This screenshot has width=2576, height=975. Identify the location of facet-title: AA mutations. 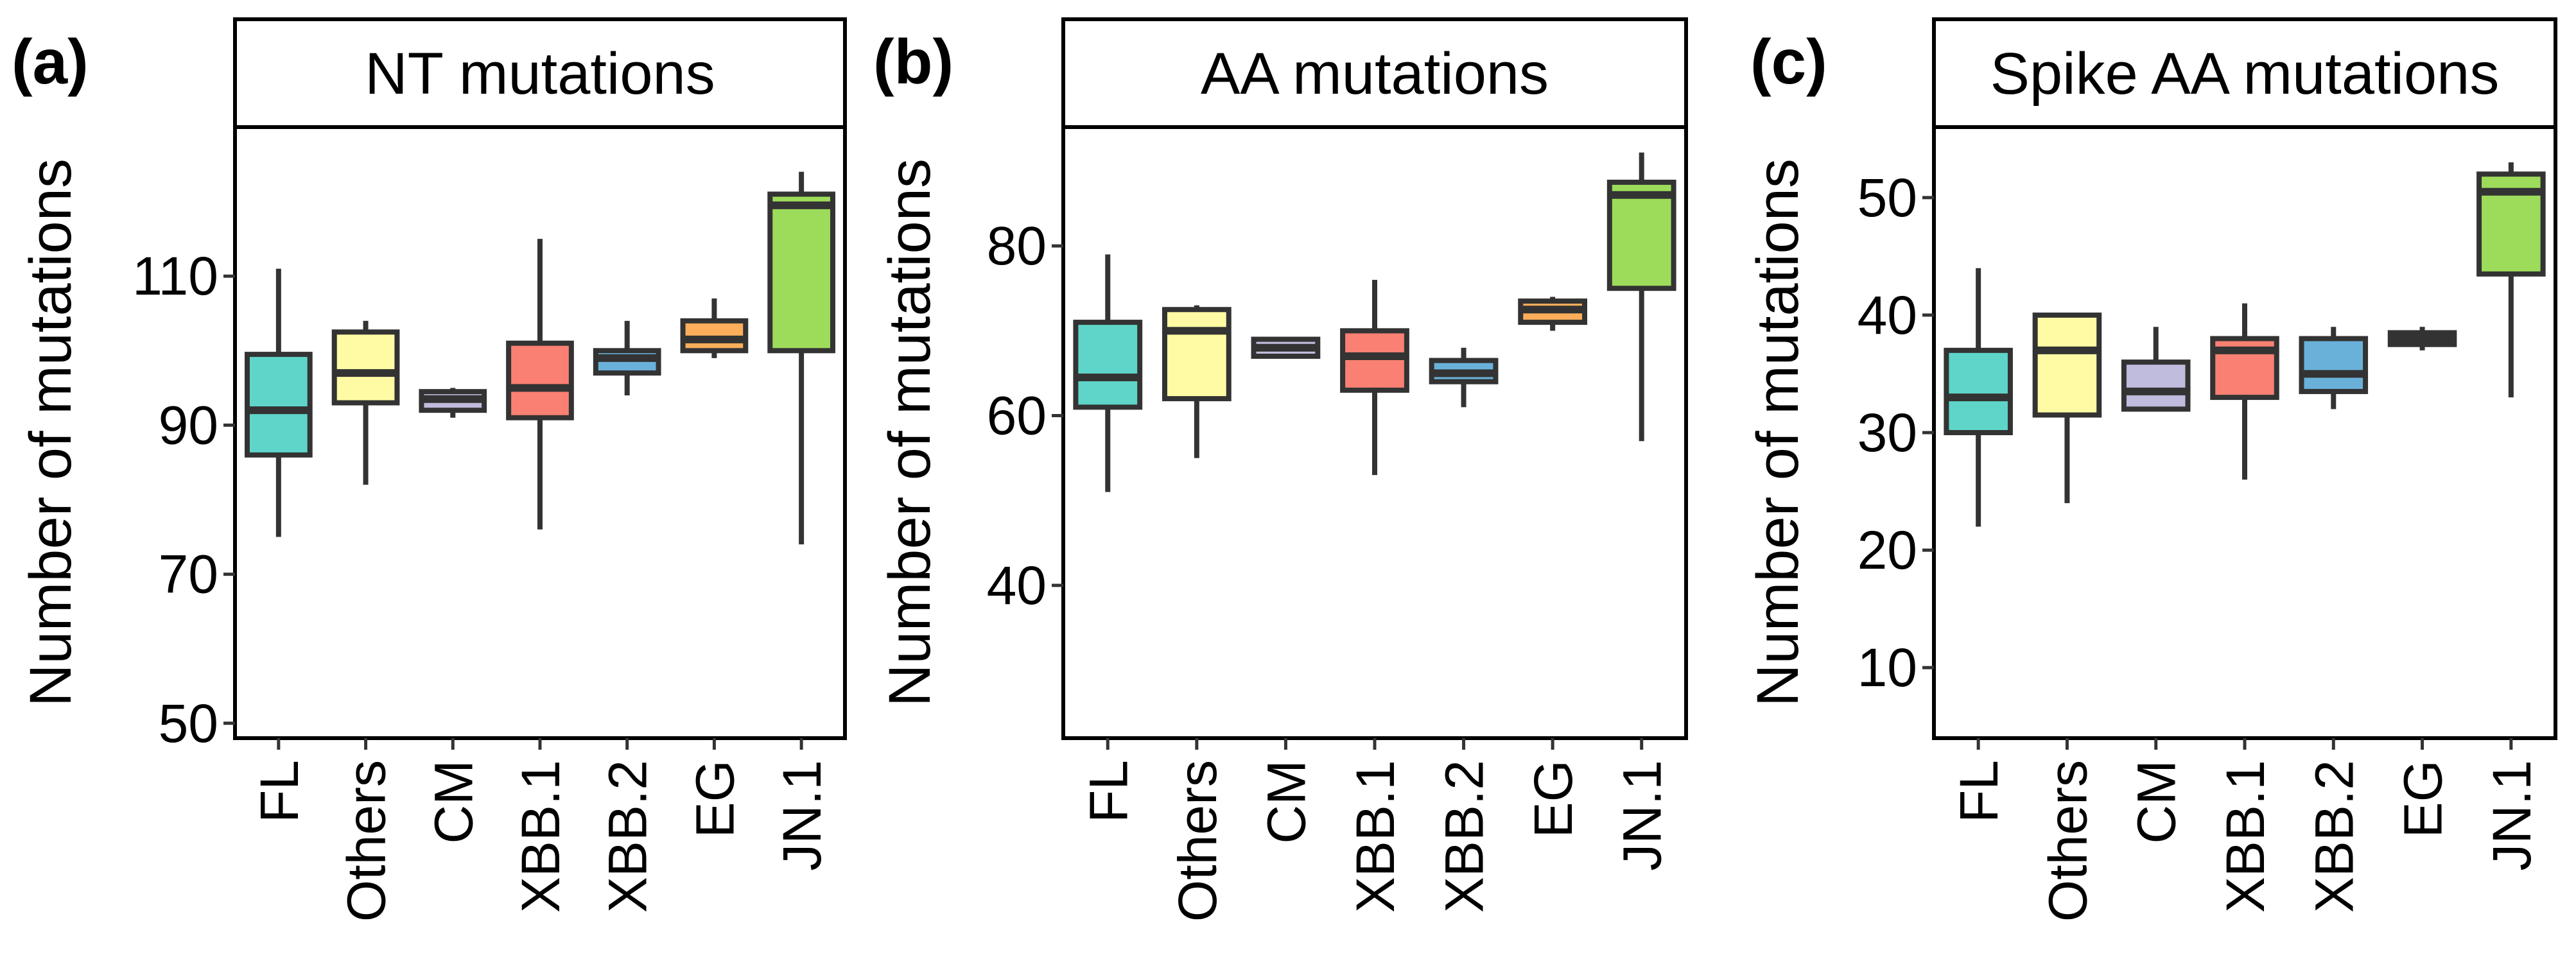
(1375, 74).